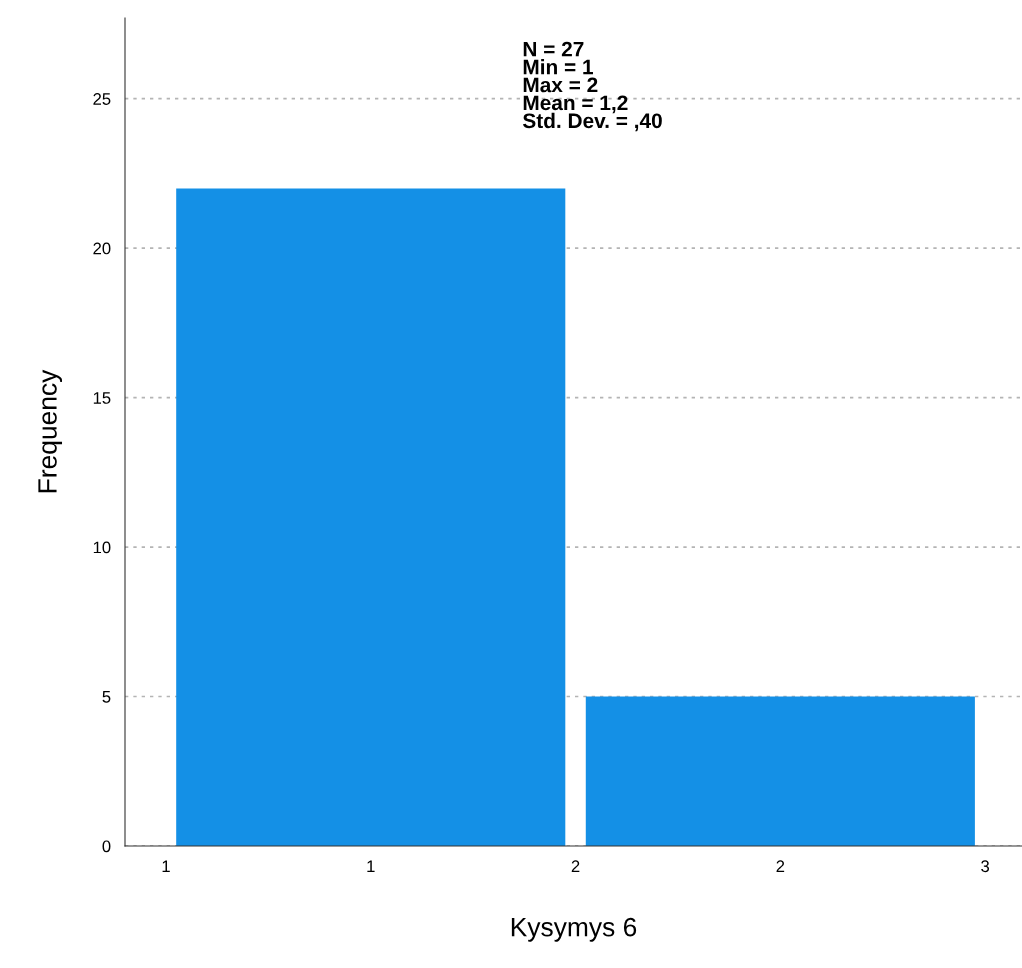 The height and width of the screenshot is (968, 1022). I want to click on y-tick-label: 15, so click(102, 398).